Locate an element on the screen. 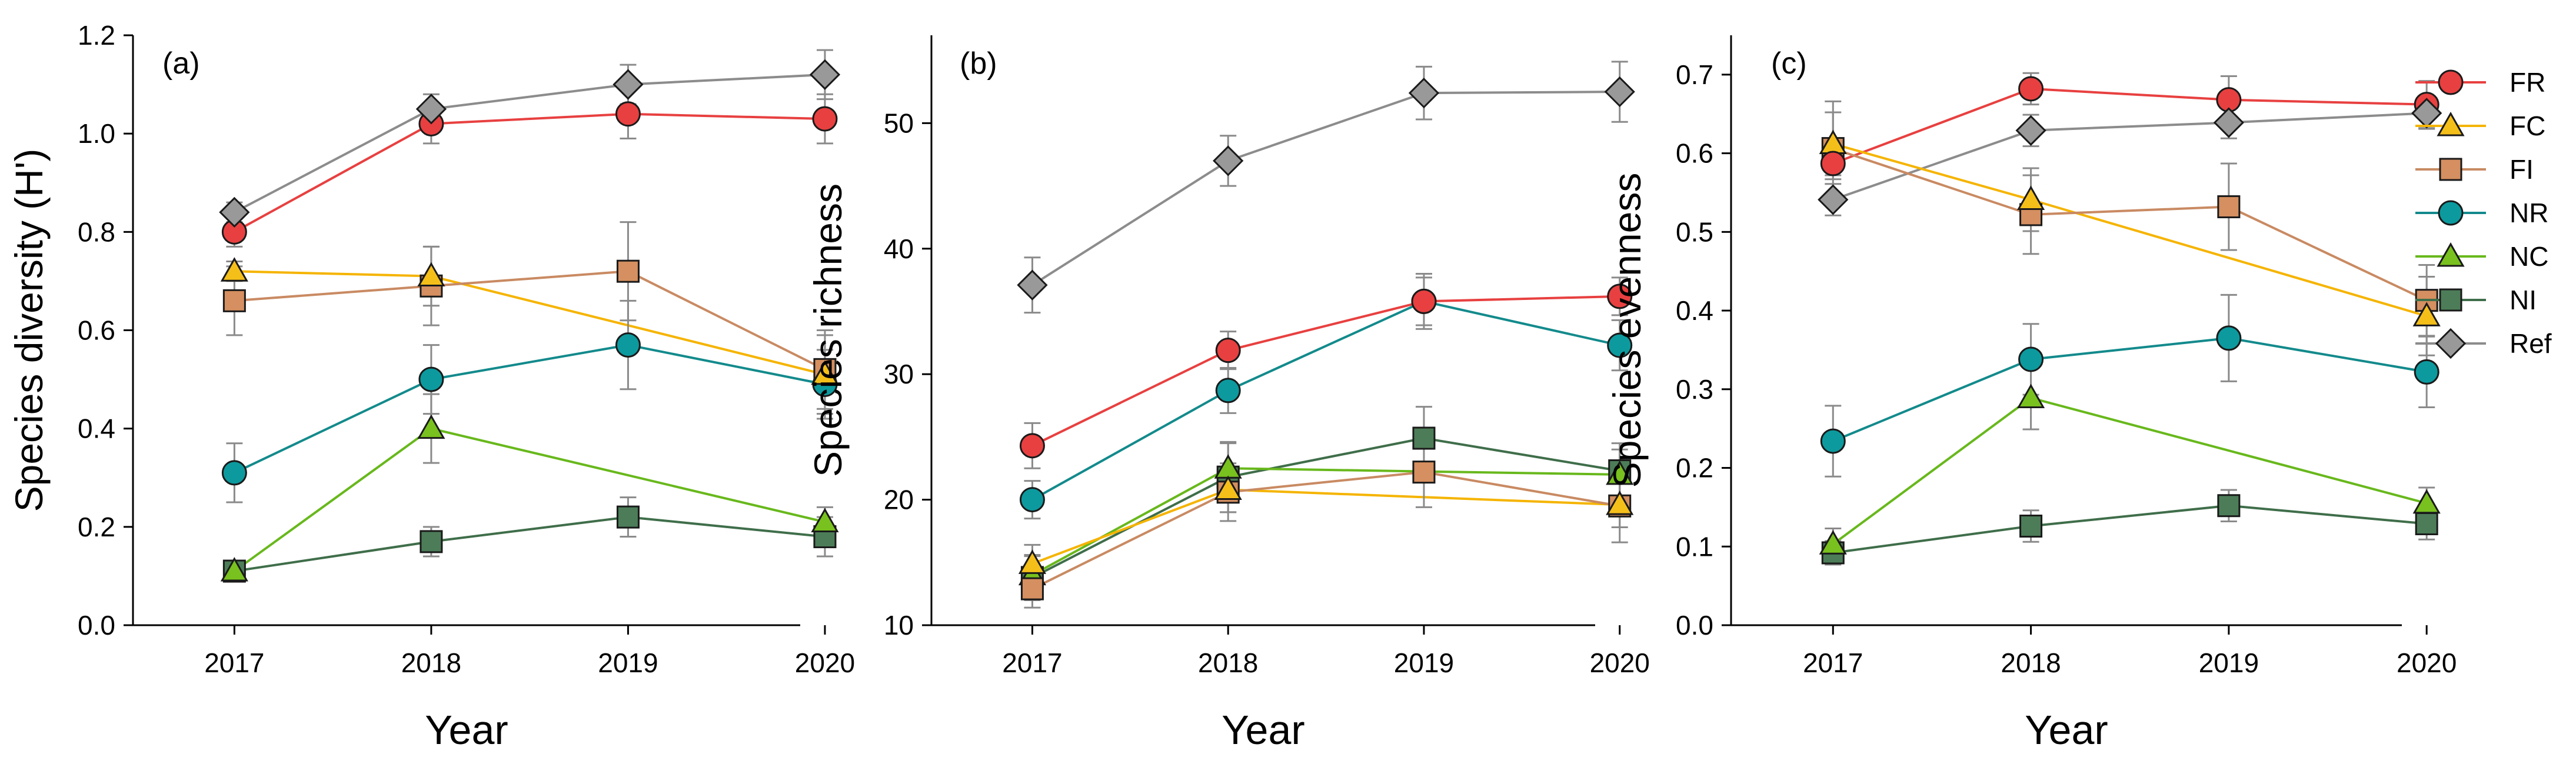 The width and height of the screenshot is (2576, 764). legend-item-FC: FC is located at coordinates (2480, 126).